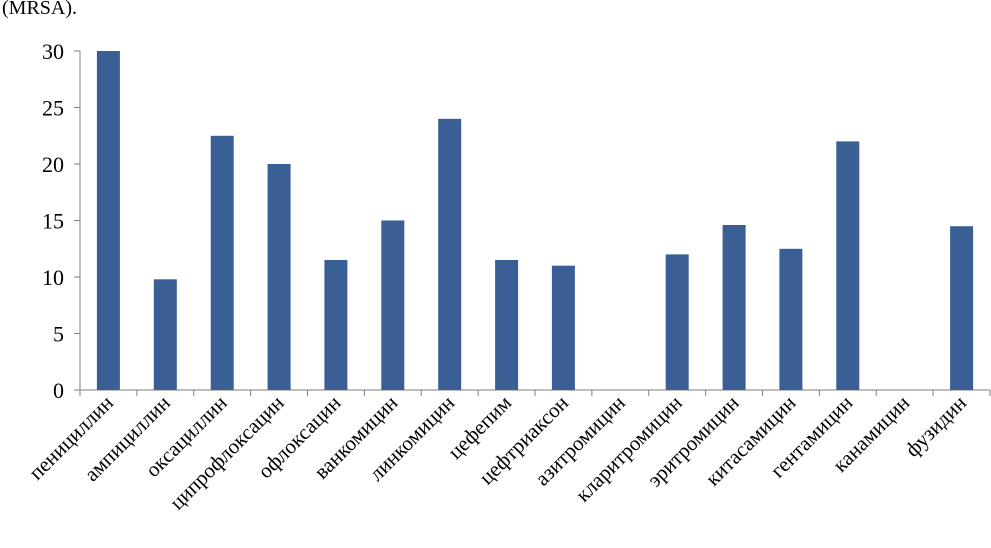 The width and height of the screenshot is (991, 548). Describe the element at coordinates (222, 263) in the screenshot. I see `bar-оксациллин` at that location.